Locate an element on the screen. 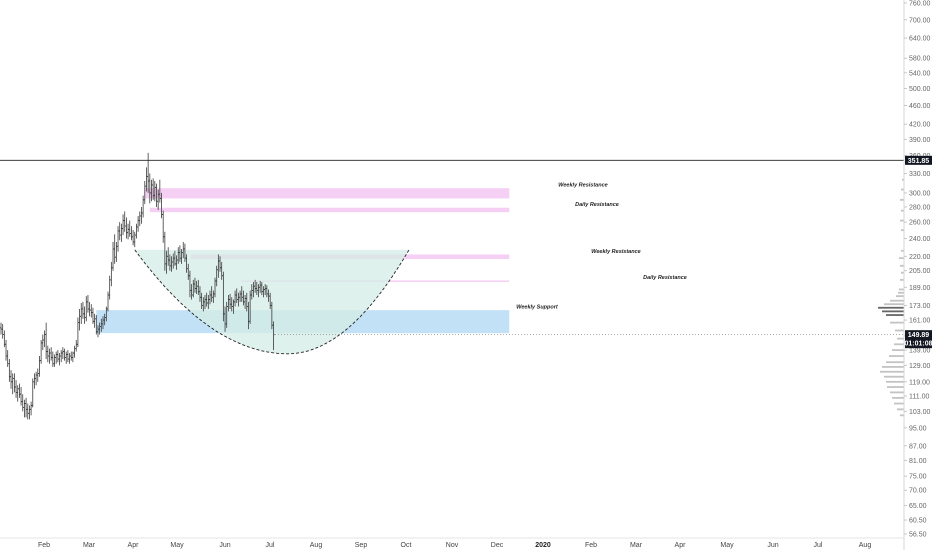 This screenshot has height=550, width=932. y-tick-label: 129.00 is located at coordinates (920, 366).